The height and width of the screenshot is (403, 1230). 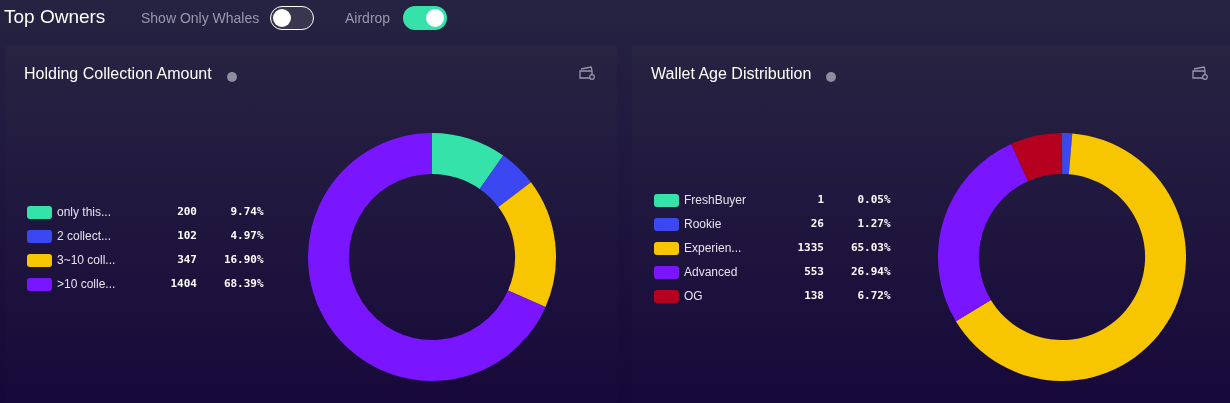 What do you see at coordinates (847, 271) in the screenshot?
I see `text: 553 26.94%` at bounding box center [847, 271].